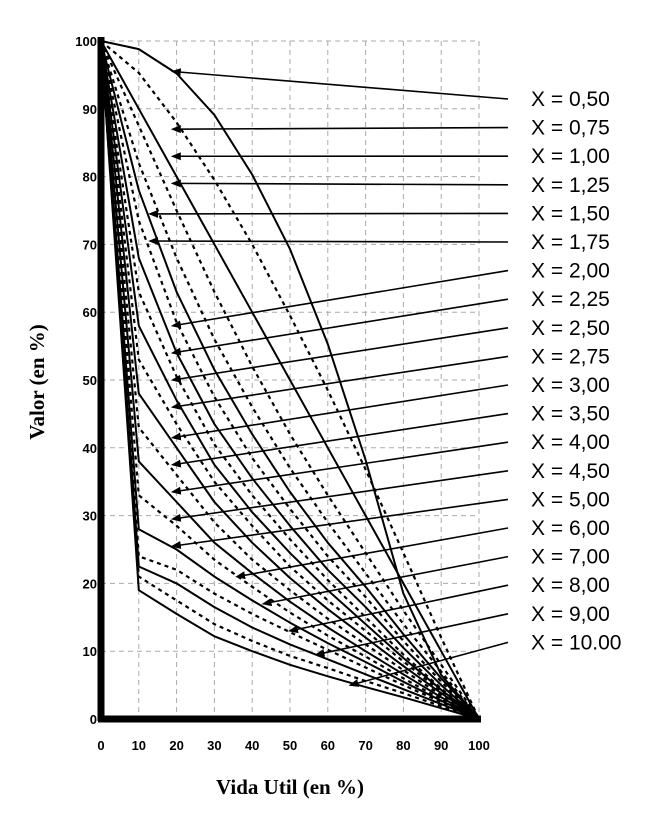 The width and height of the screenshot is (660, 817). I want to click on x-tick-40: 40, so click(252, 745).